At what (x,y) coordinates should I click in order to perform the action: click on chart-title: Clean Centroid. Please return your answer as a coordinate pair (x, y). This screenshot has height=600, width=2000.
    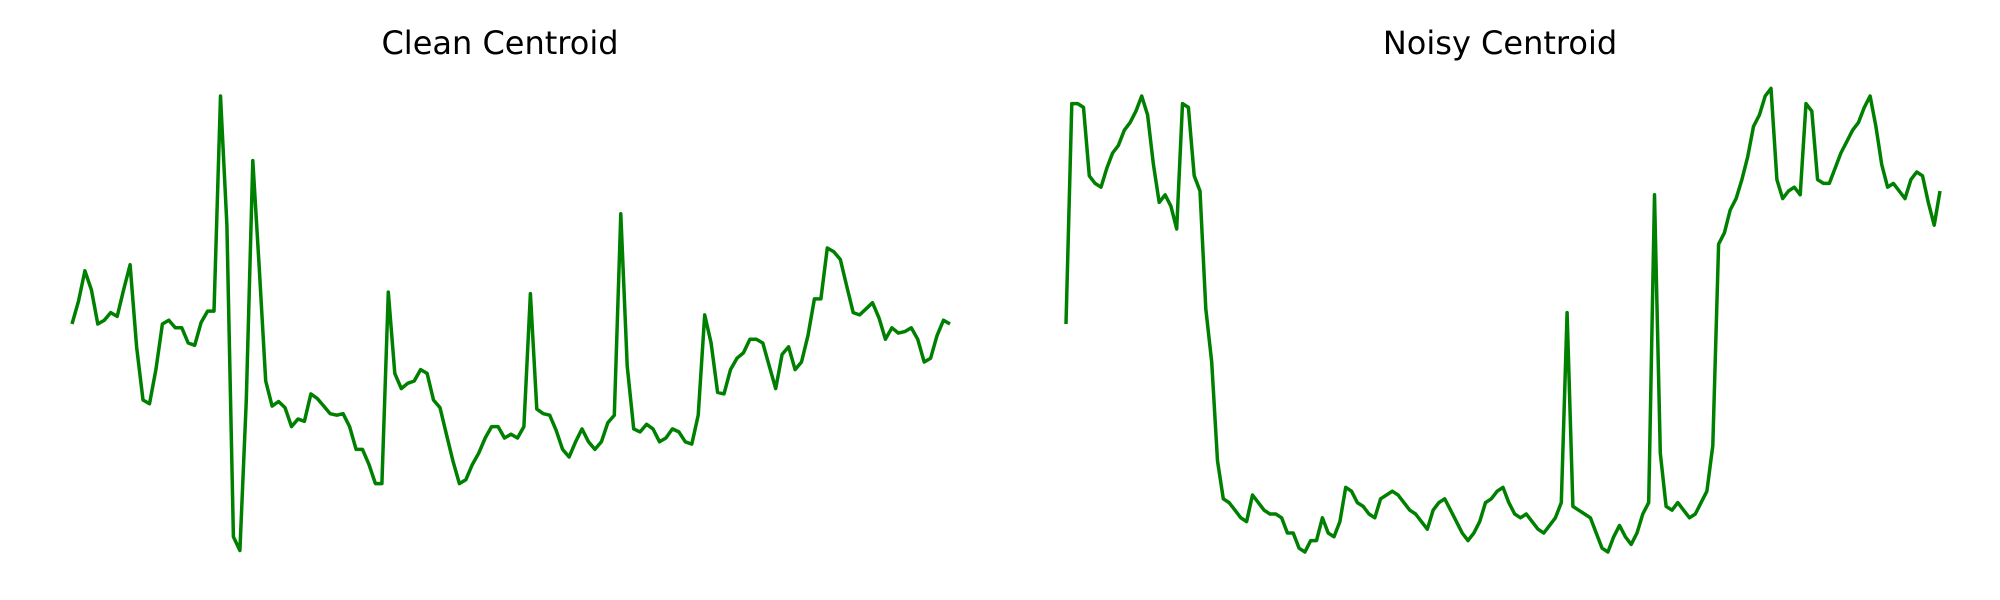
    Looking at the image, I should click on (500, 43).